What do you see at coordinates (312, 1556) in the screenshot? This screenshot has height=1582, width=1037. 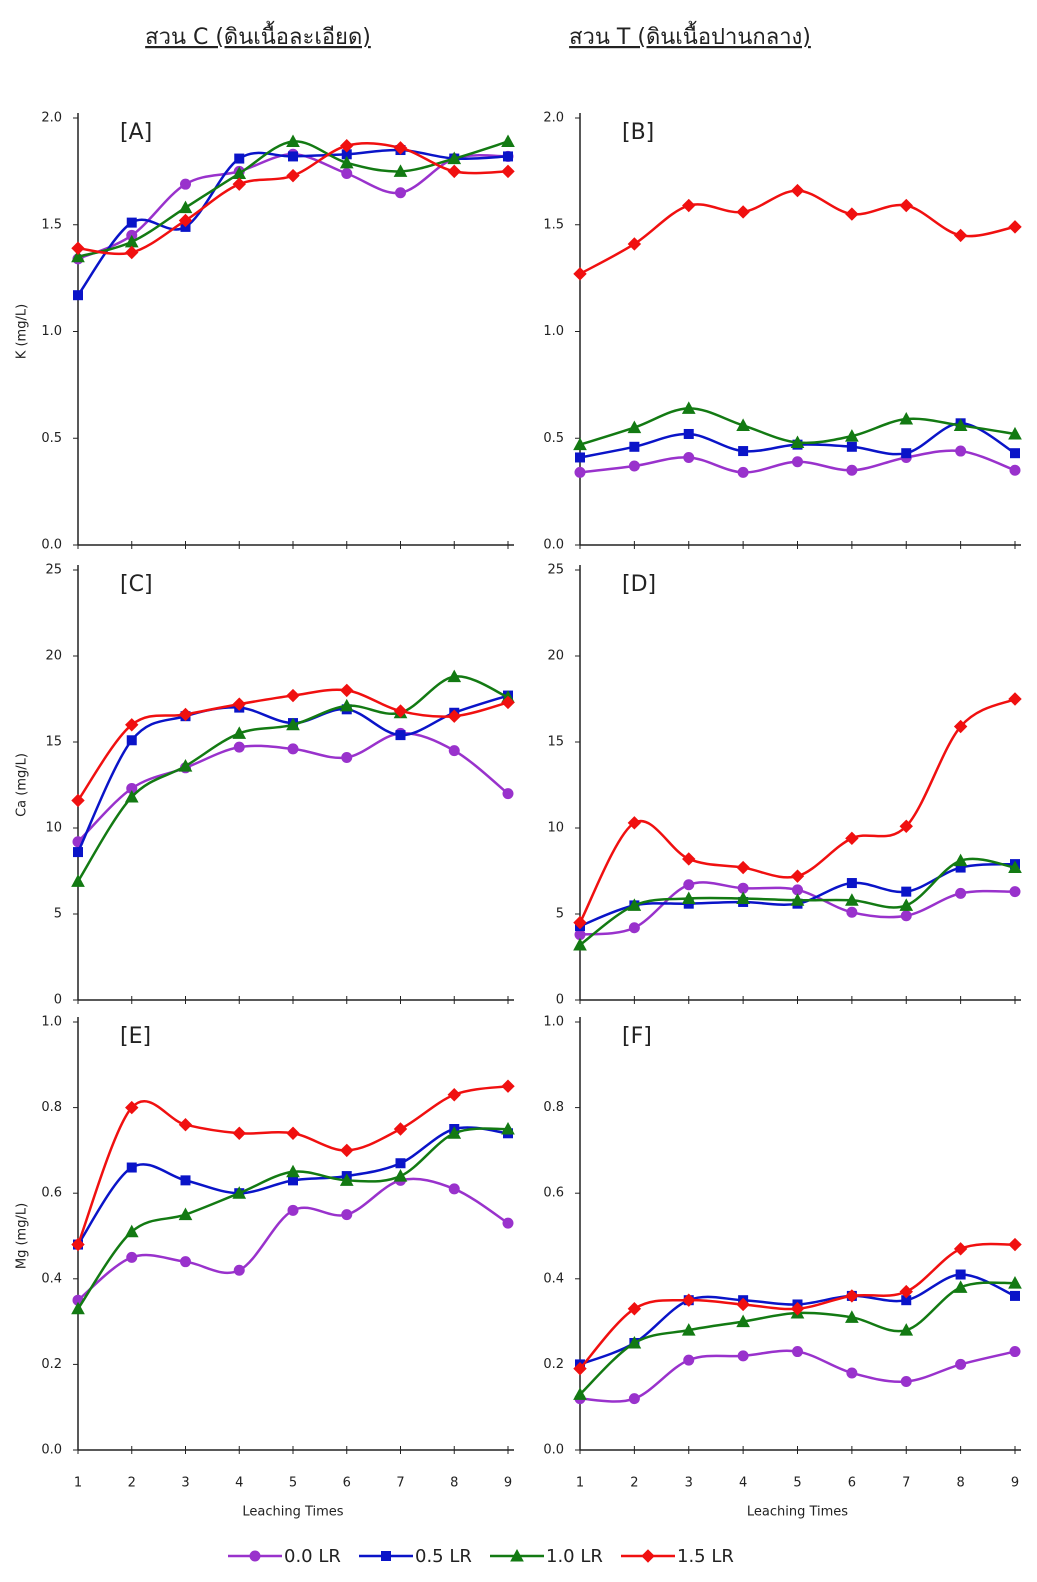 I see `legend-label: 0.0 LR` at bounding box center [312, 1556].